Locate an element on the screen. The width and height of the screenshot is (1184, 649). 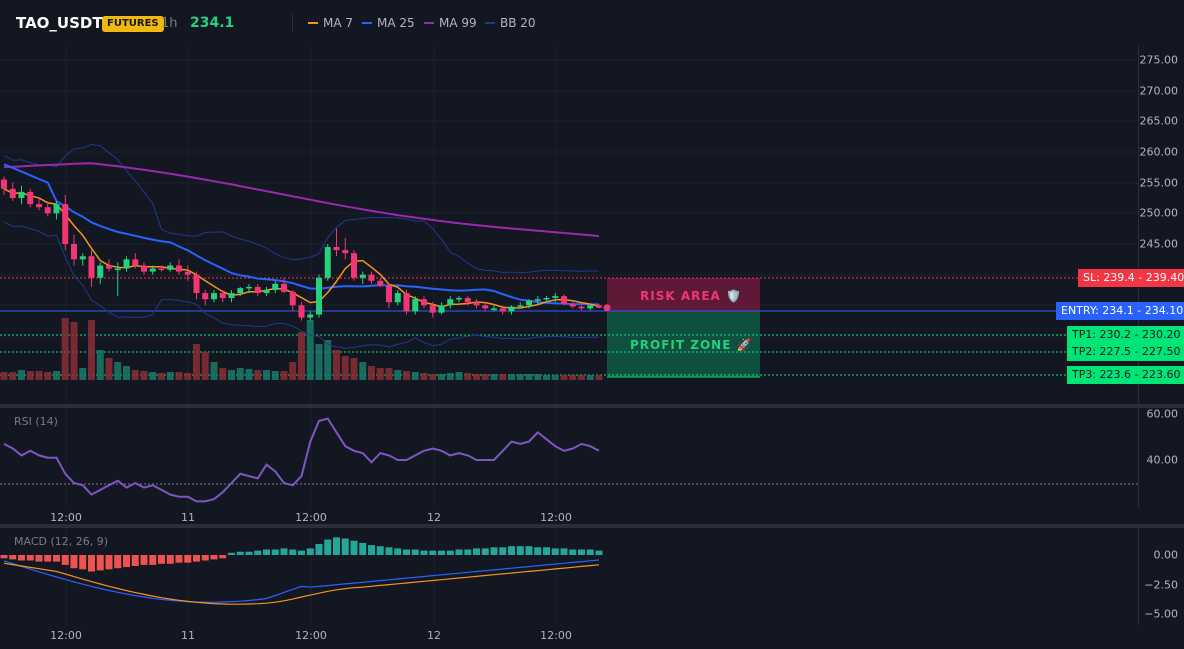
macd-axis-label: −2.50 is located at coordinates (1161, 585).